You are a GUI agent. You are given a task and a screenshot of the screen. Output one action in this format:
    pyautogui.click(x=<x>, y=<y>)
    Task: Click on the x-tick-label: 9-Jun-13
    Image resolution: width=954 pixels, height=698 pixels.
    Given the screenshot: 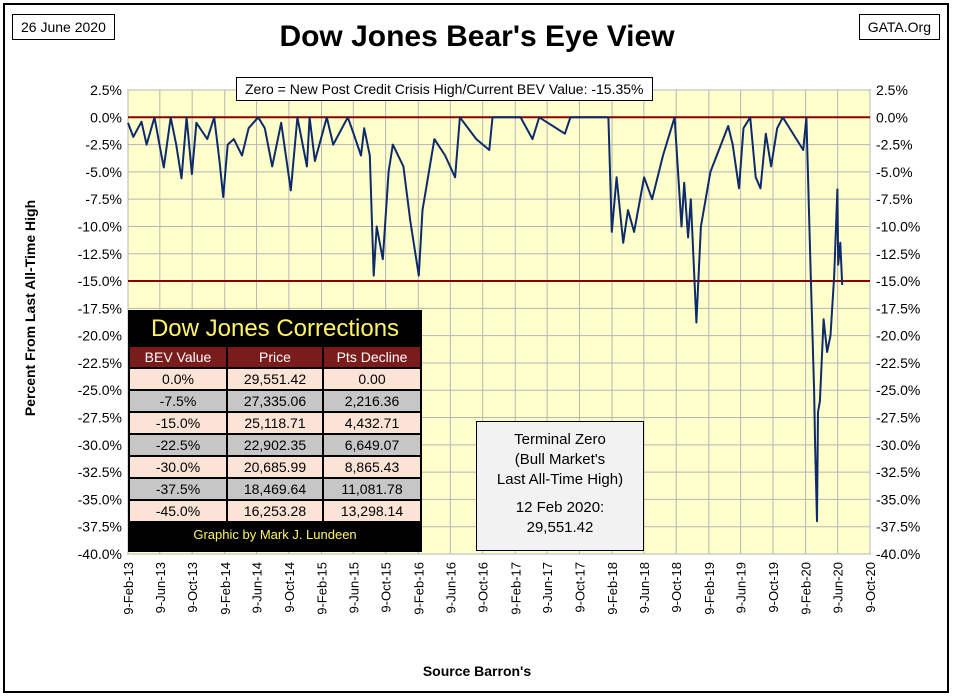 What is the action you would take?
    pyautogui.click(x=160, y=587)
    